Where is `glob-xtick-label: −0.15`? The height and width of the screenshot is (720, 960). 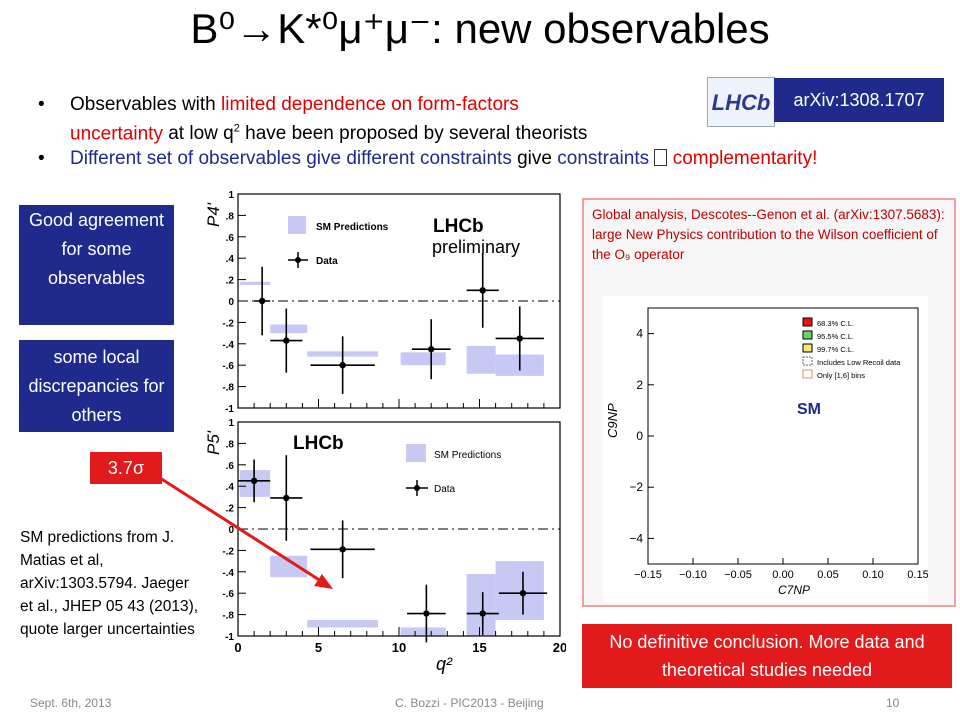
glob-xtick-label: −0.15 is located at coordinates (648, 575).